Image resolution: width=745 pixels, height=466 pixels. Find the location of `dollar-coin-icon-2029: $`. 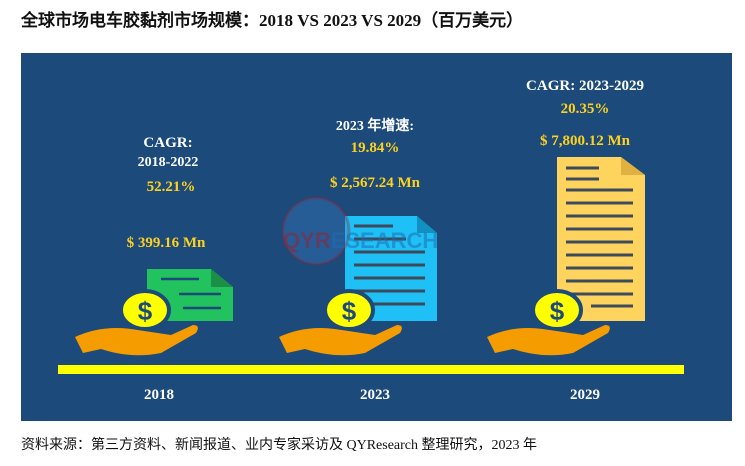

dollar-coin-icon-2029: $ is located at coordinates (557, 310).